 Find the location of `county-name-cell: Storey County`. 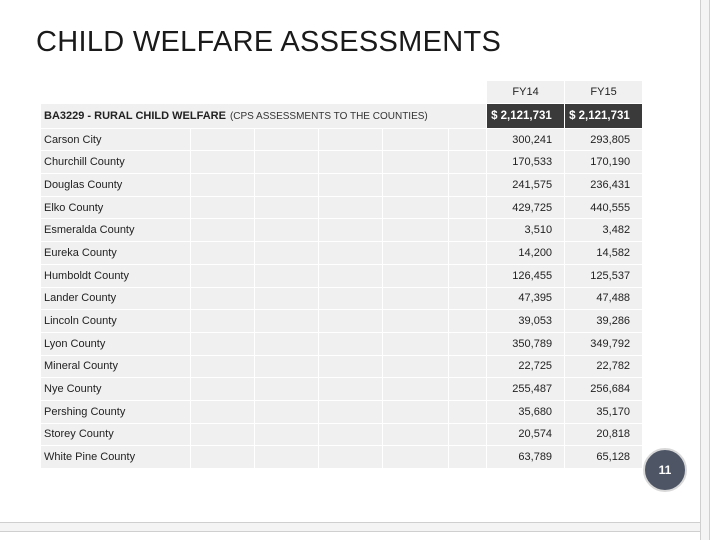

county-name-cell: Storey County is located at coordinates (115, 434).